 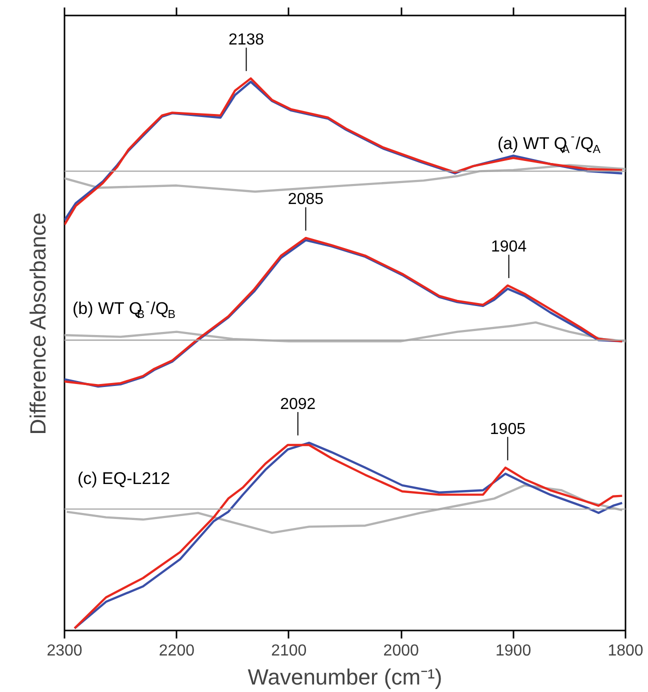 What do you see at coordinates (401, 651) in the screenshot?
I see `x-tick-label: 2000` at bounding box center [401, 651].